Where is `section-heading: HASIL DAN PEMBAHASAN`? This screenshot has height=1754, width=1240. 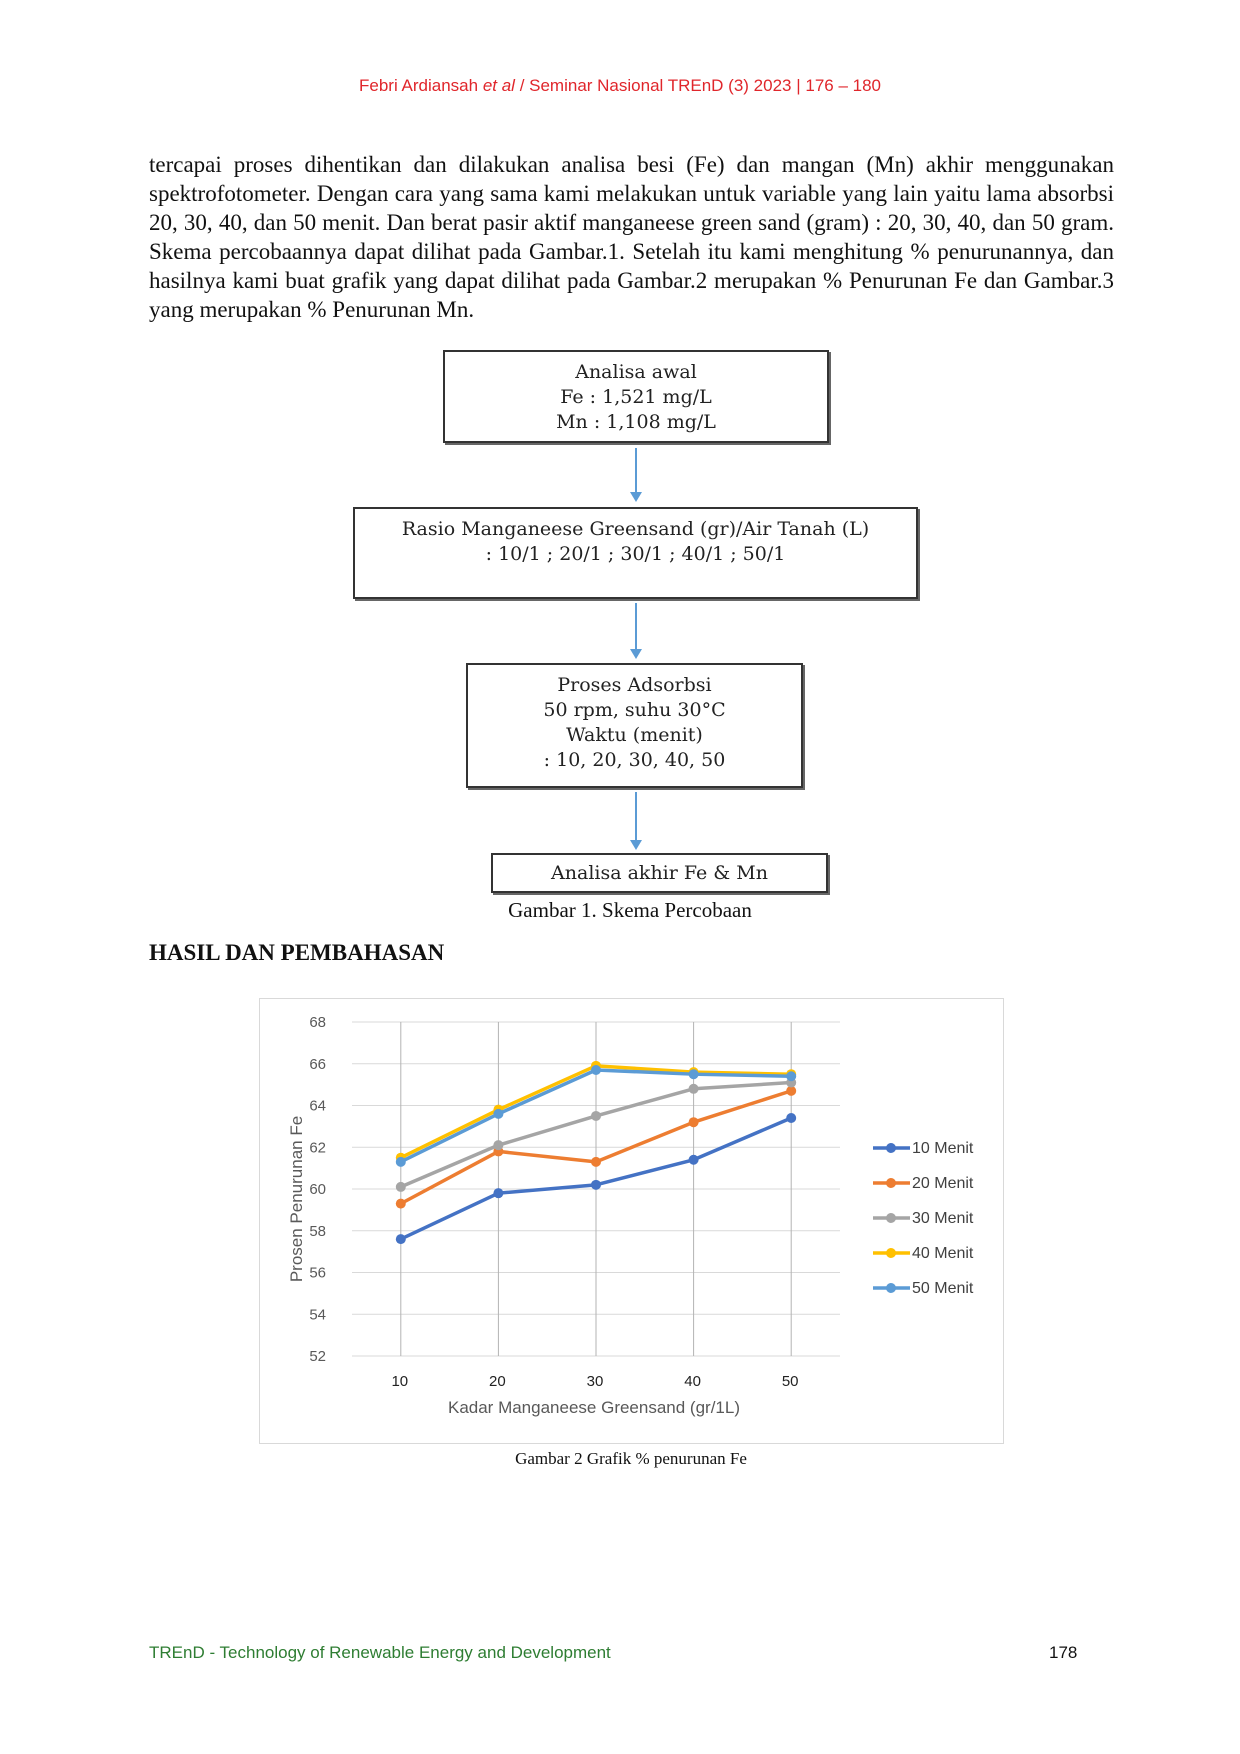
section-heading: HASIL DAN PEMBAHASAN is located at coordinates (297, 952).